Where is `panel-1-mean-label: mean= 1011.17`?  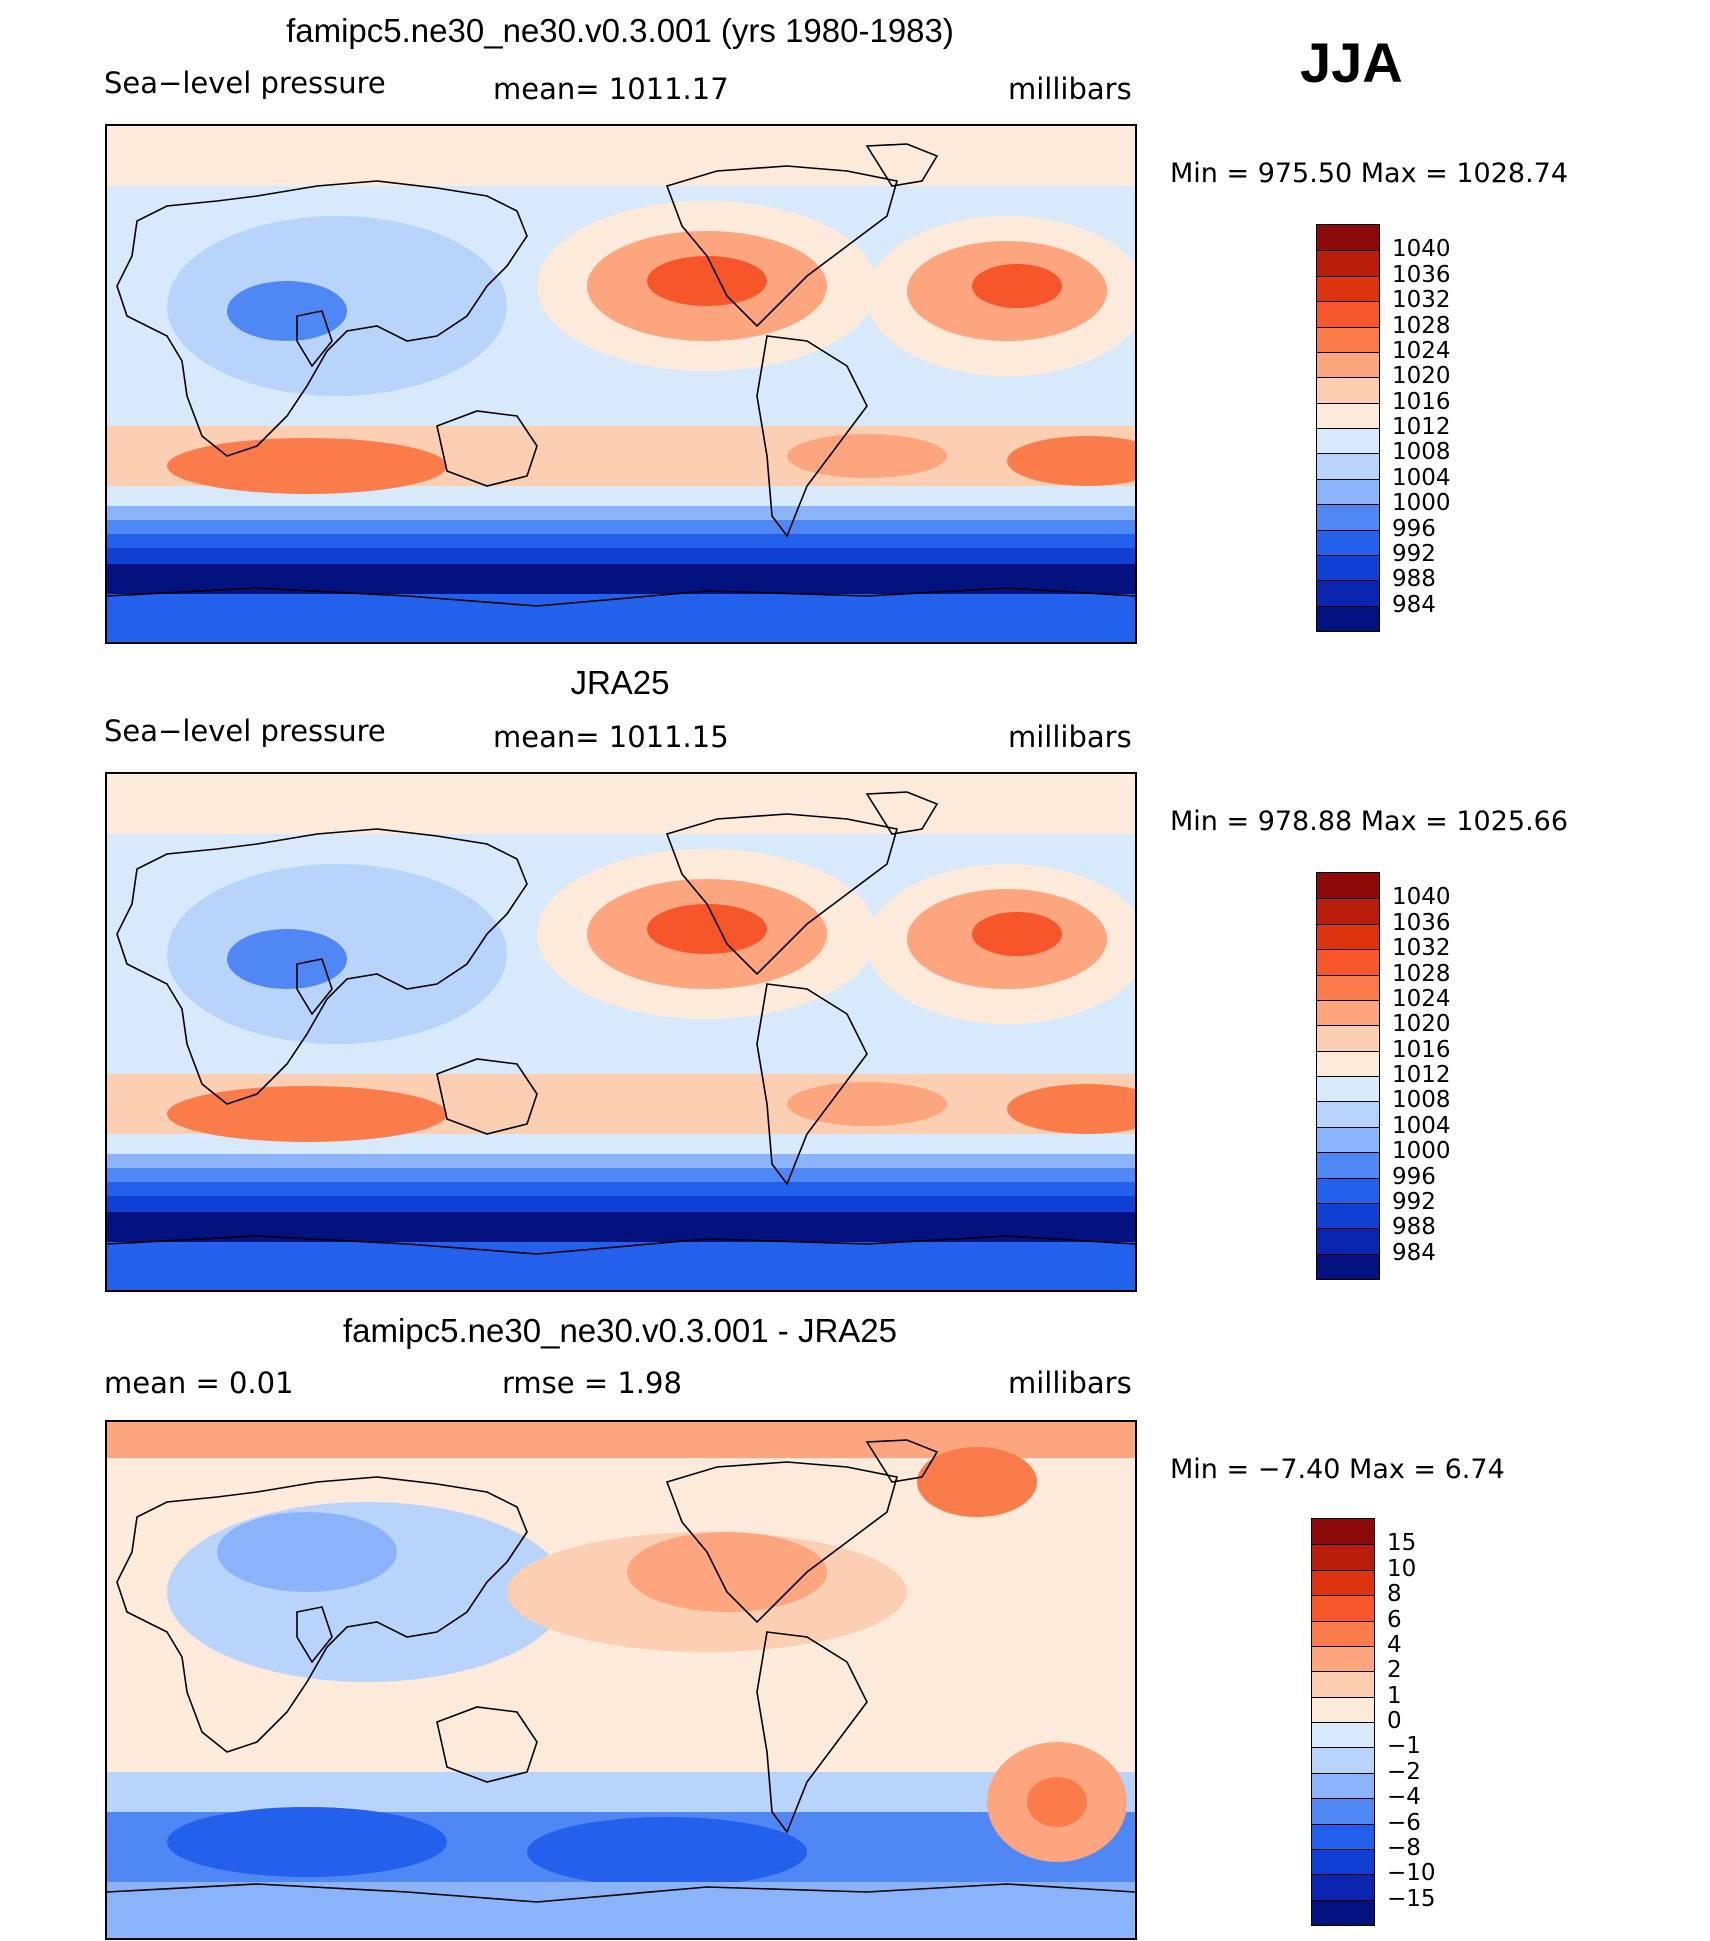 panel-1-mean-label: mean= 1011.17 is located at coordinates (611, 89).